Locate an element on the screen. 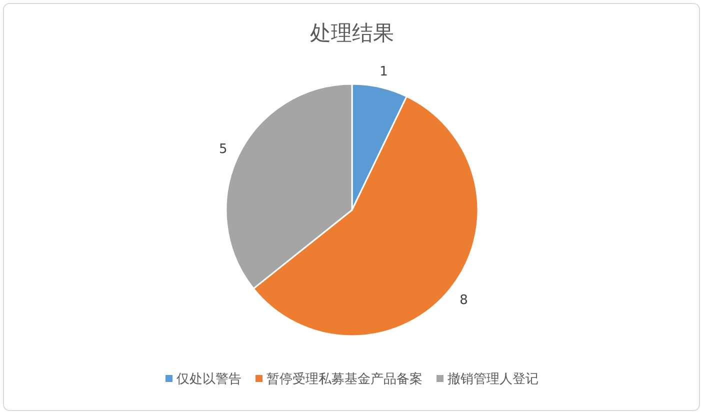  legend-label: 撤销管理人登记 is located at coordinates (493, 379).